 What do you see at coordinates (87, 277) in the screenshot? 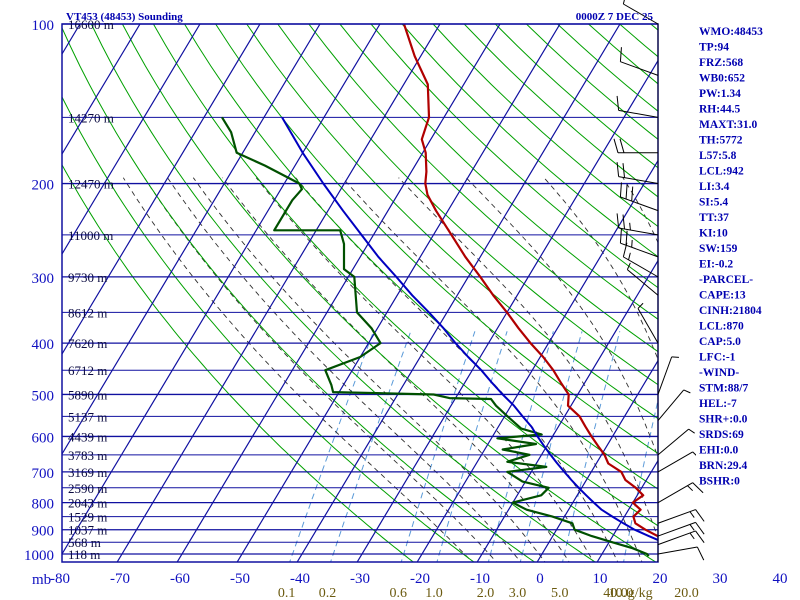
I see `height-label: 9730 m` at bounding box center [87, 277].